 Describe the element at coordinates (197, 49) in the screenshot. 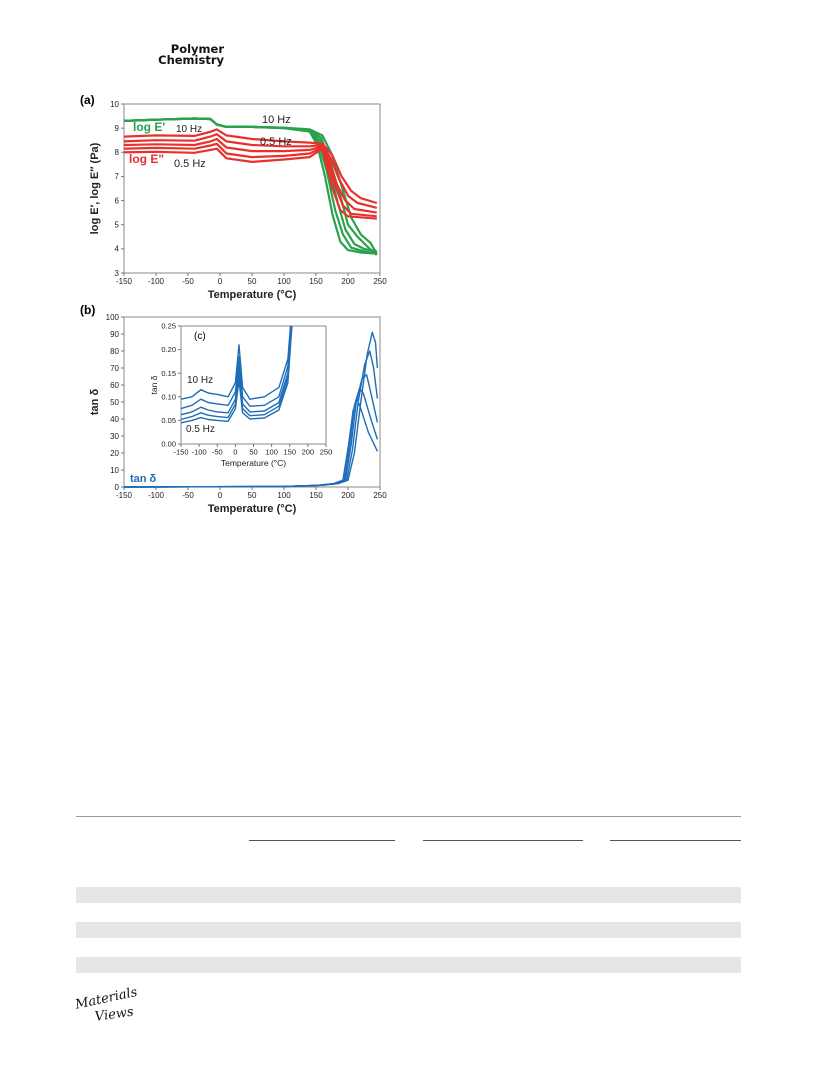

I see `journal-name-line1: Polymer` at that location.